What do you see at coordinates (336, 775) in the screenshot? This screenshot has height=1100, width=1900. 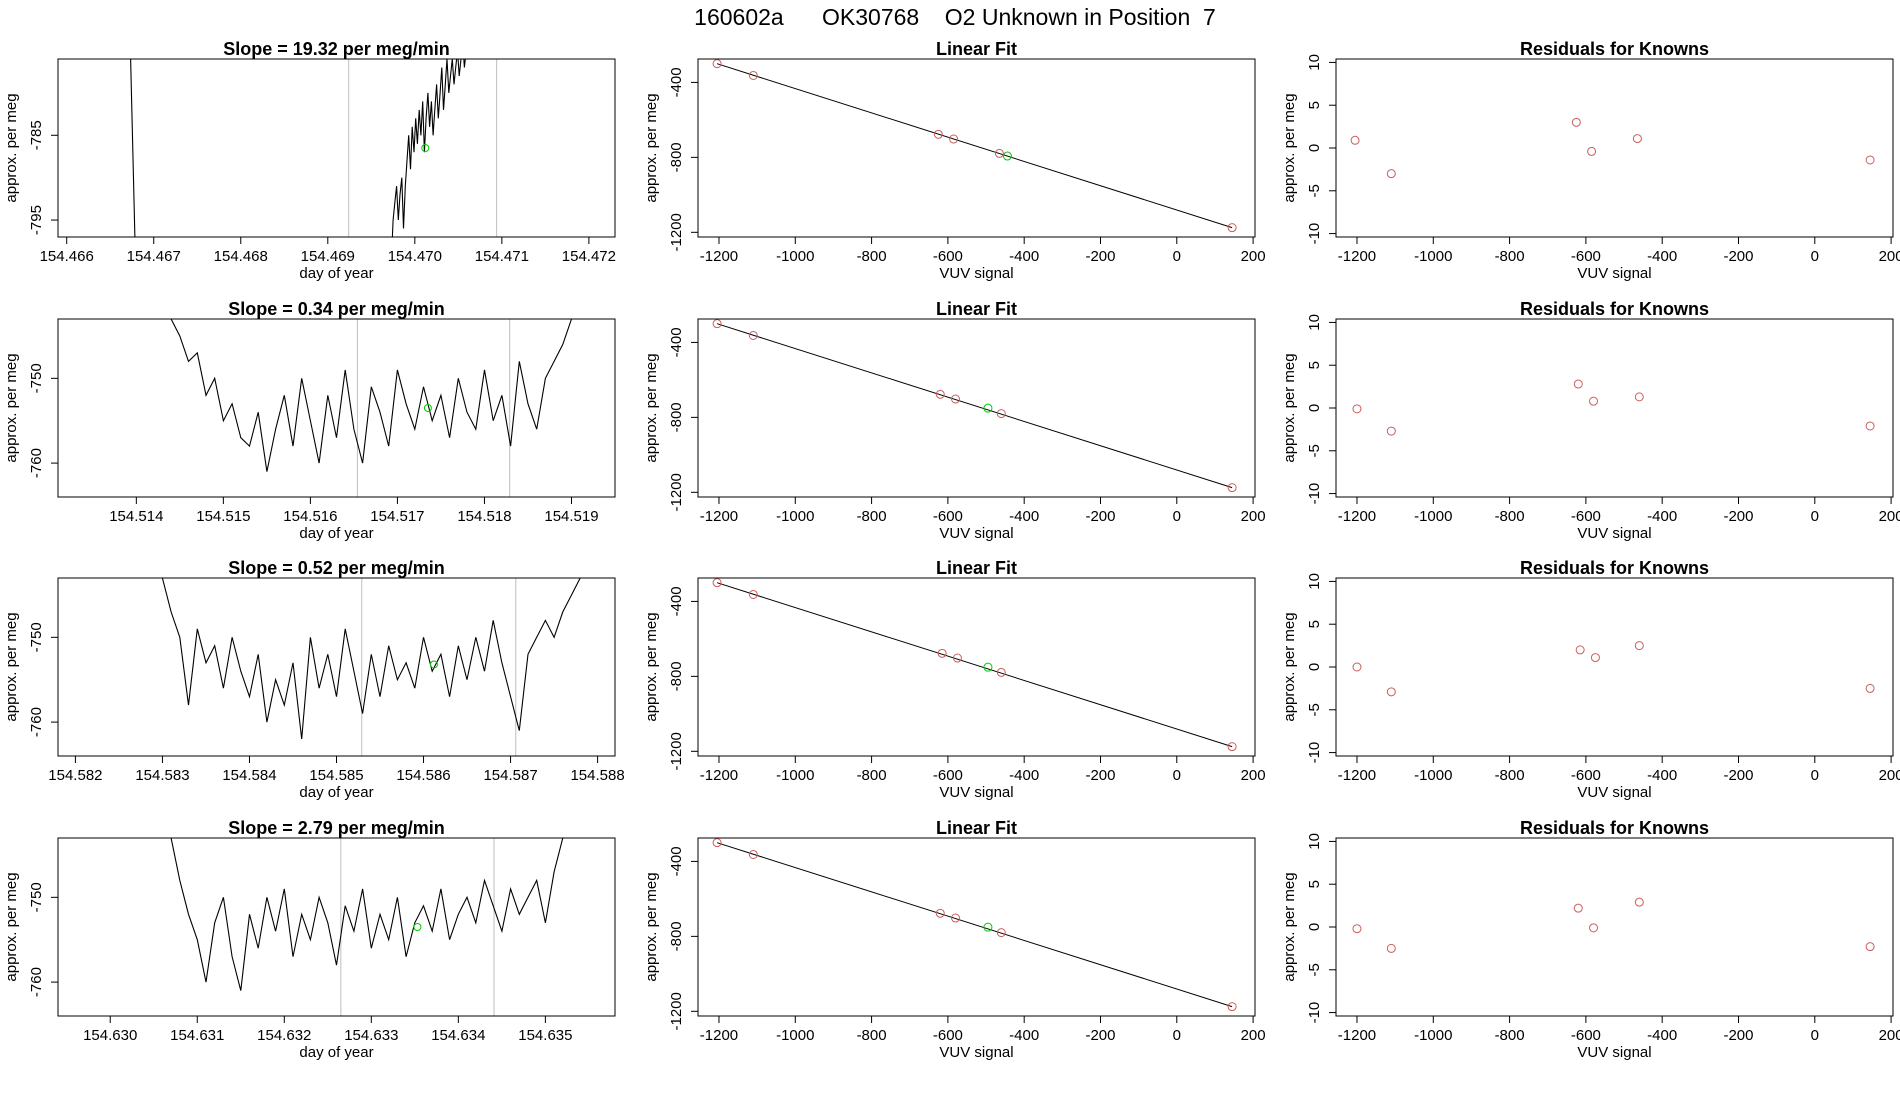 I see `x-tick-label: 154.585` at bounding box center [336, 775].